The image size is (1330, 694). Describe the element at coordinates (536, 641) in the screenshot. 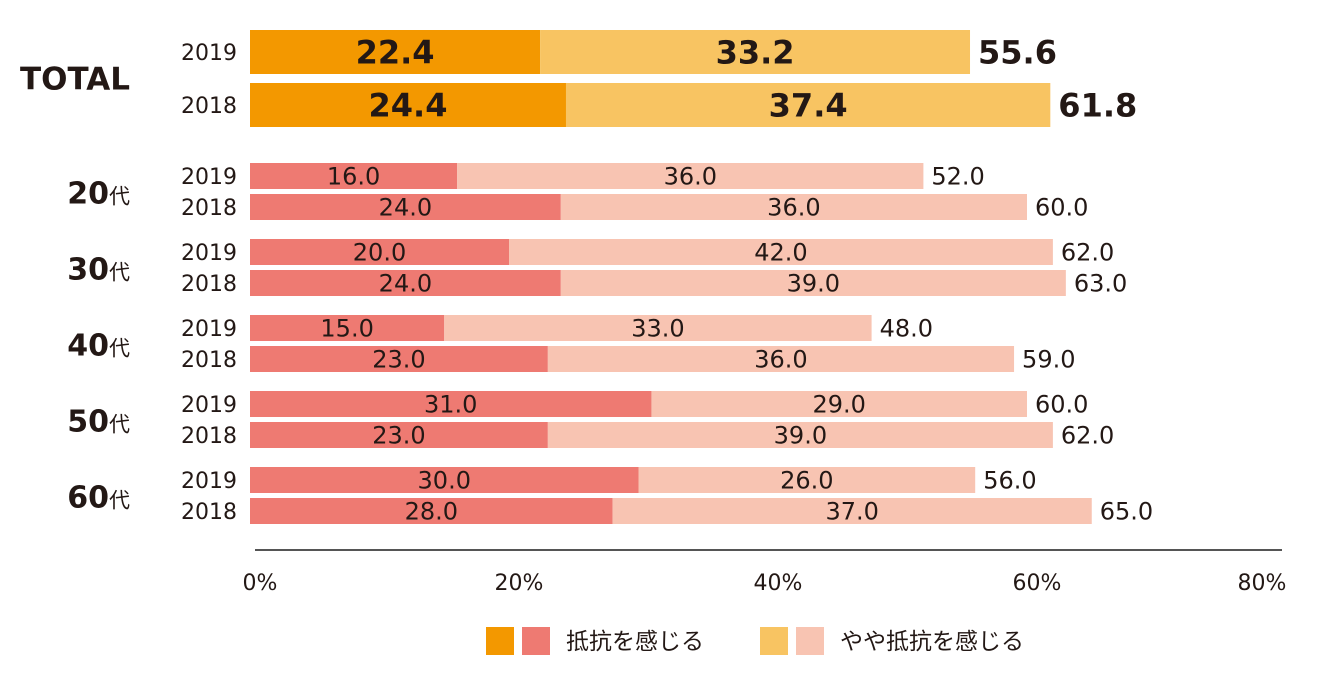

I see `legend-swatch-age-strong` at that location.